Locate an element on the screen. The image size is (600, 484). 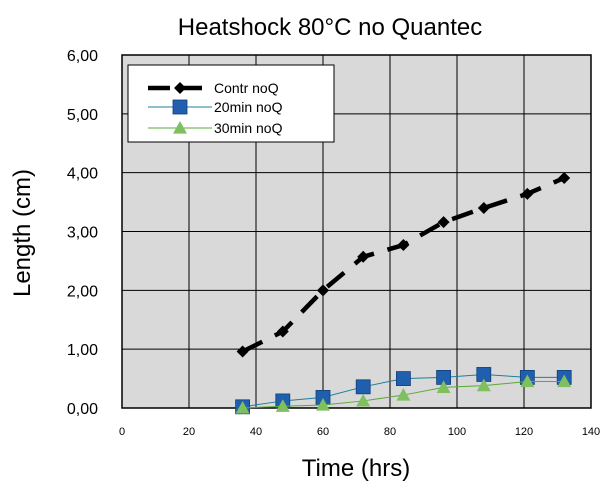
x-axis-ticks: 0 20 40 60 80 100 120 140 is located at coordinates (359, 432).